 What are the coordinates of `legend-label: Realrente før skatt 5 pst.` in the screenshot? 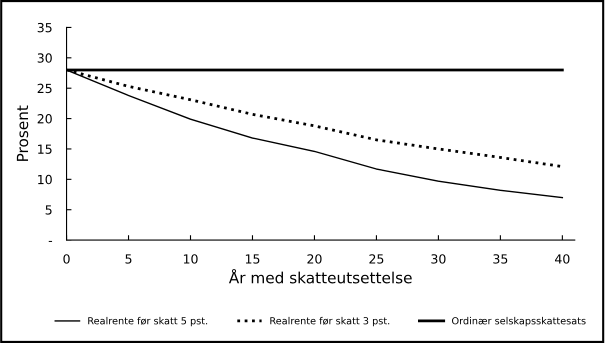 It's located at (148, 321).